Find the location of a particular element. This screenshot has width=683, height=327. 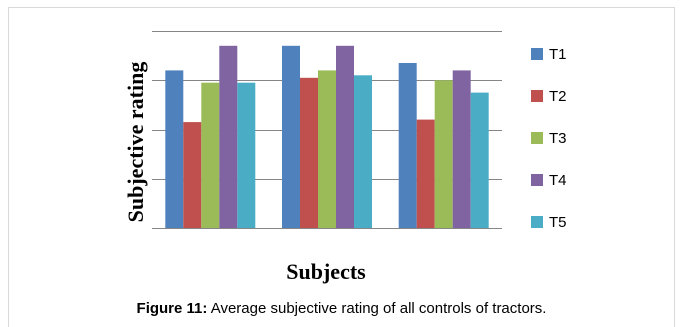

legend-item: T4 is located at coordinates (549, 180).